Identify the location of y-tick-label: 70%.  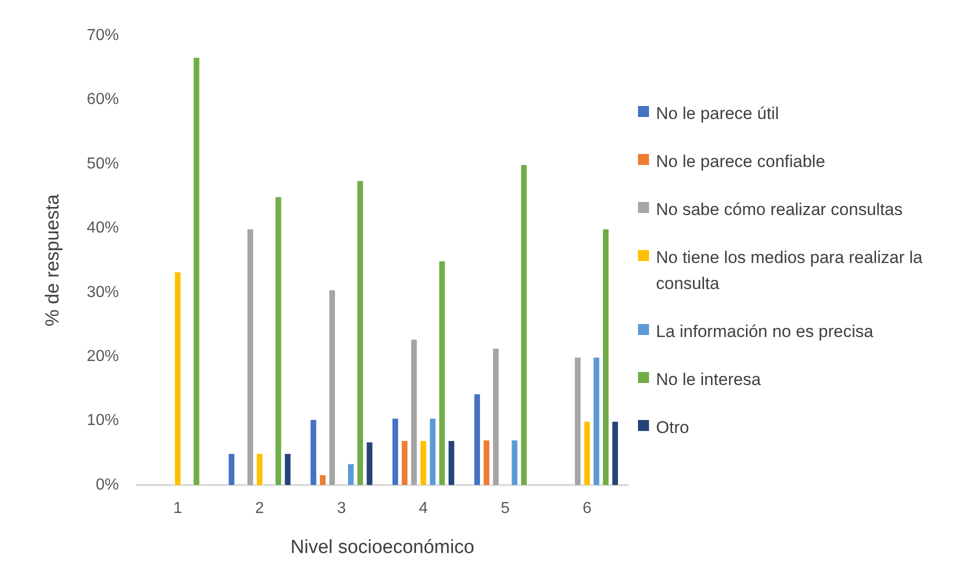
(102, 35).